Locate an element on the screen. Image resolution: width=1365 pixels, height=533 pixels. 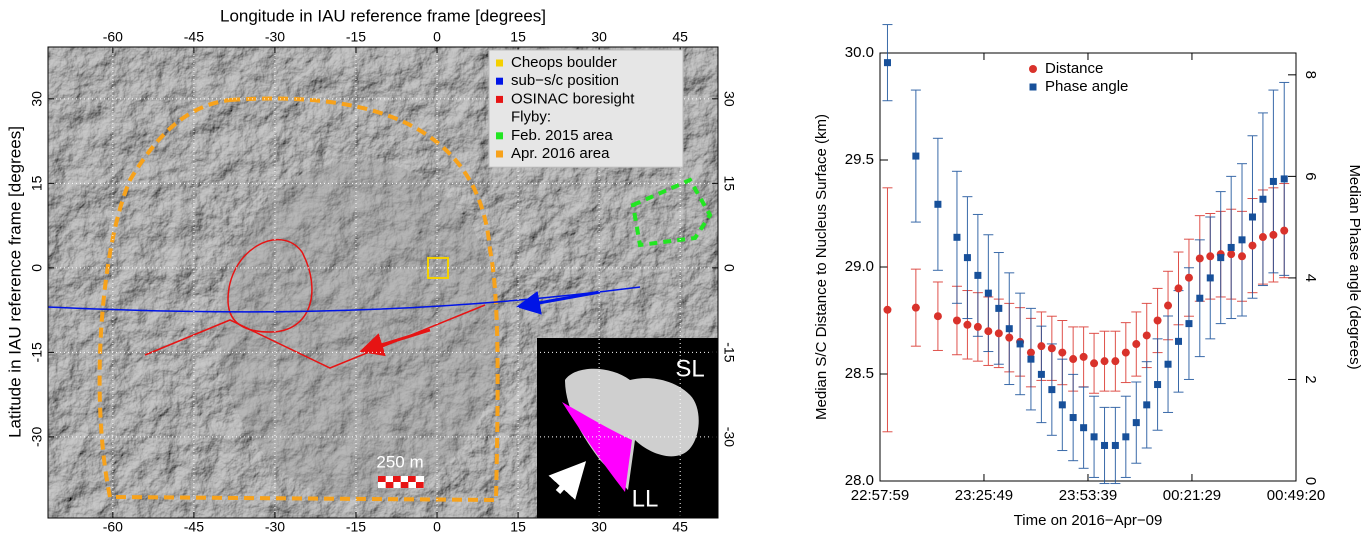
legend-label: Distance is located at coordinates (1074, 68).